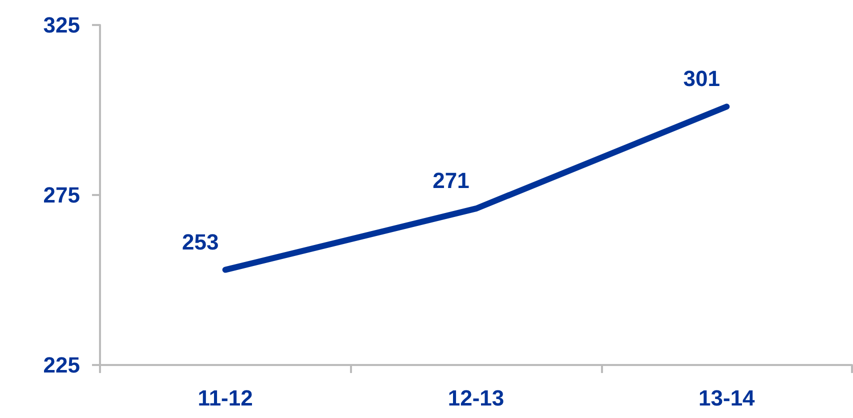  Describe the element at coordinates (225, 398) in the screenshot. I see `x-tick-label: 11-12` at that location.